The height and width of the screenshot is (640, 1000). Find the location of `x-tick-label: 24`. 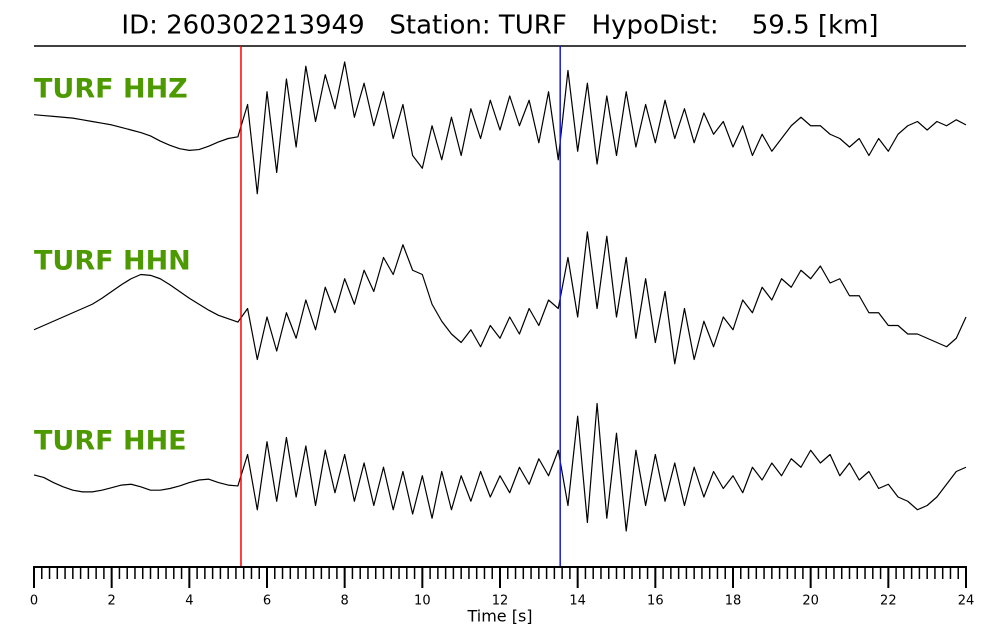

x-tick-label: 24 is located at coordinates (966, 601).